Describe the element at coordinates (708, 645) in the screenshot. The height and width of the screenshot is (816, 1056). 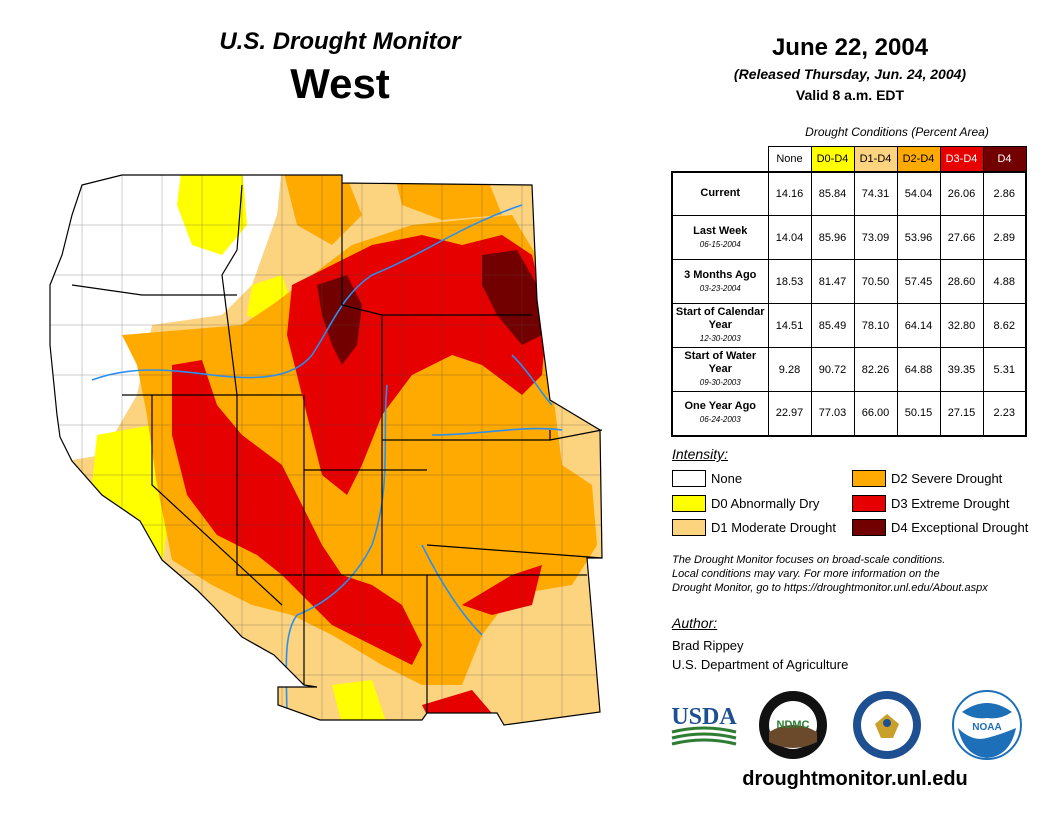
I see `author-name: Brad Rippey` at that location.